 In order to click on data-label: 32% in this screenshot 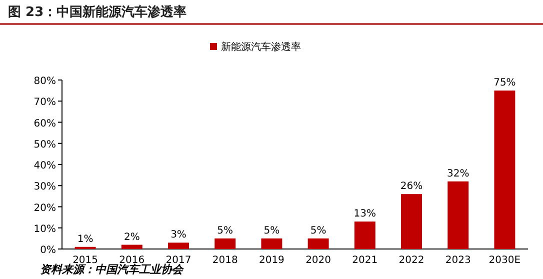, I will do `click(458, 174)`.